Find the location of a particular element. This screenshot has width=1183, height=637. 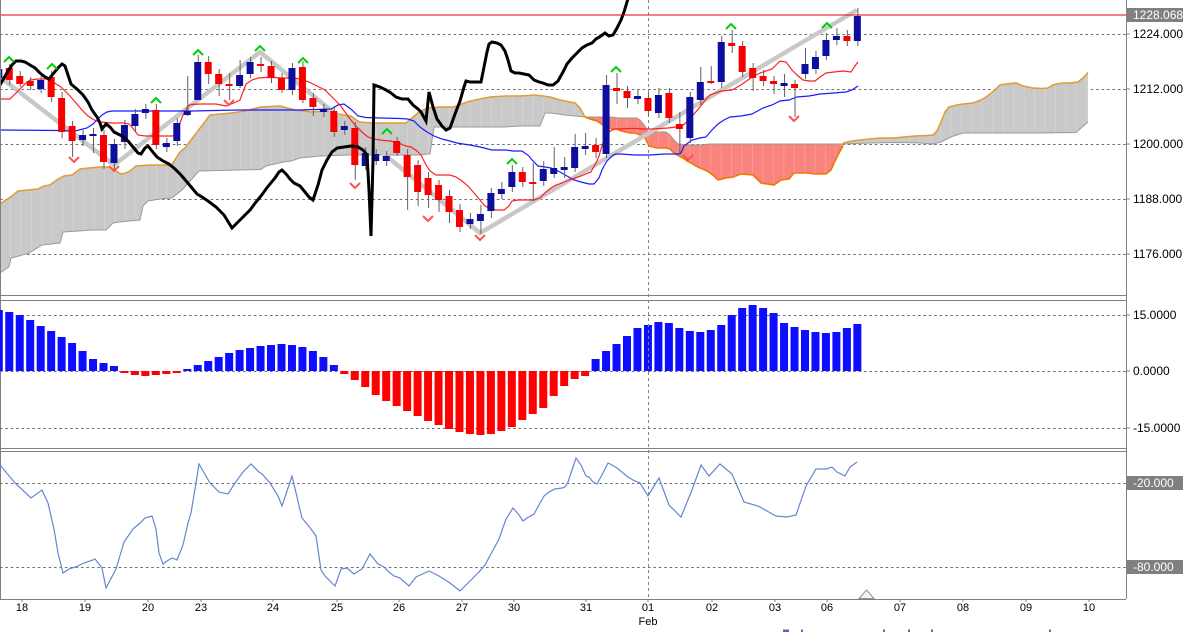

svg-text: 1228.068 is located at coordinates (1158, 15).